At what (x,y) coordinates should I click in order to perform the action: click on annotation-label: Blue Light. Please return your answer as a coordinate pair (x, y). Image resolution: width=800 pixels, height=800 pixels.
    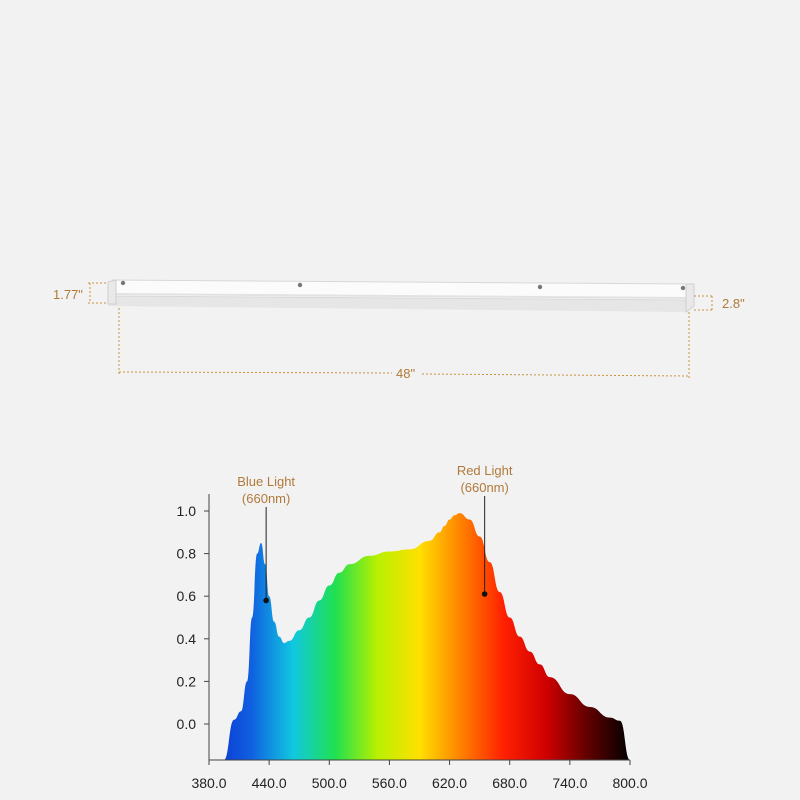
    Looking at the image, I should click on (266, 481).